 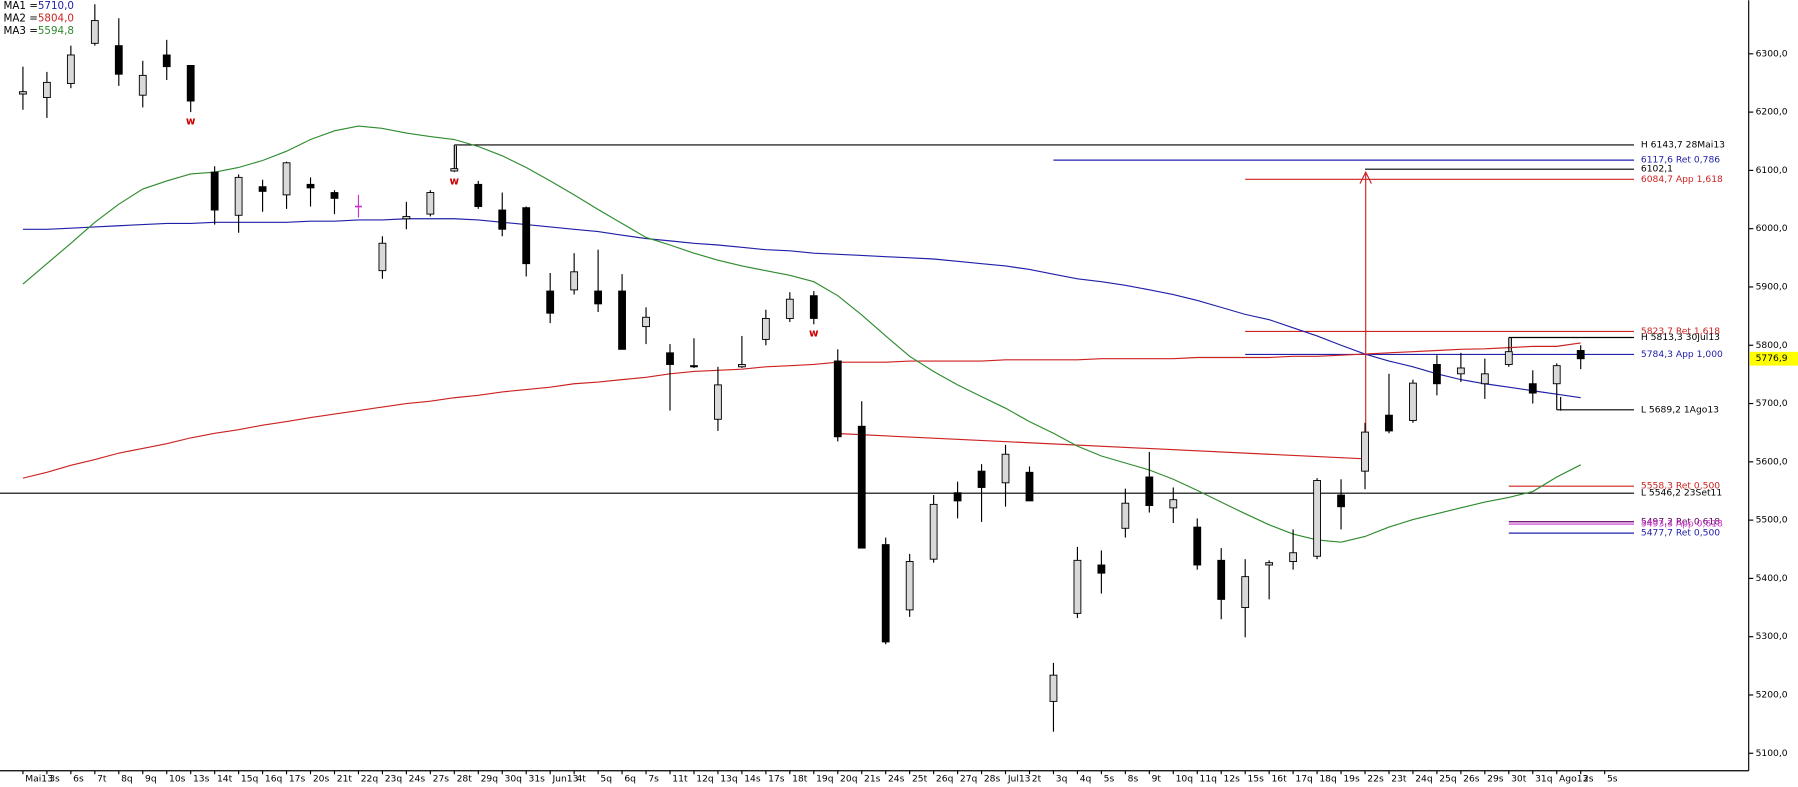 I want to click on x-tick-label: Ago13, so click(x=1574, y=778).